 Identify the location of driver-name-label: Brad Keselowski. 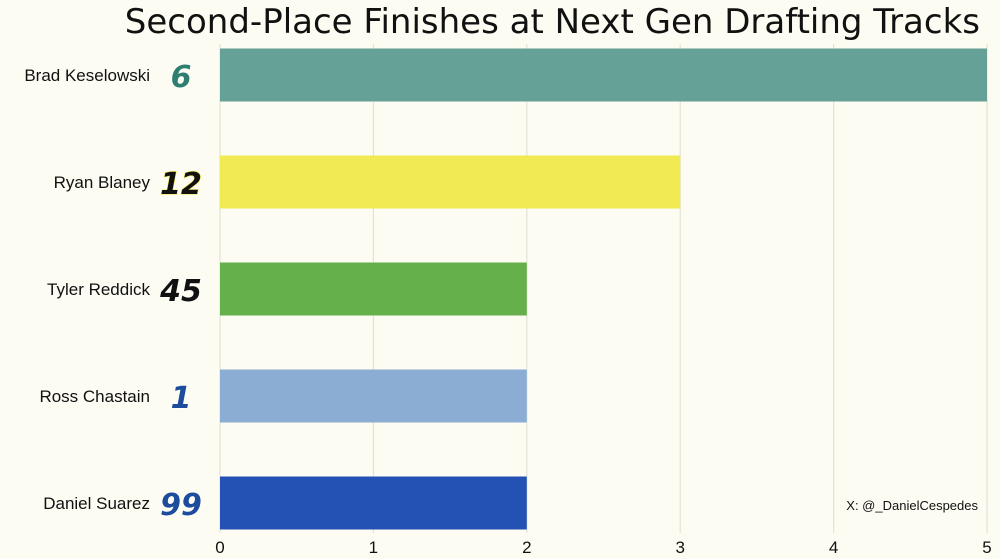
(87, 75).